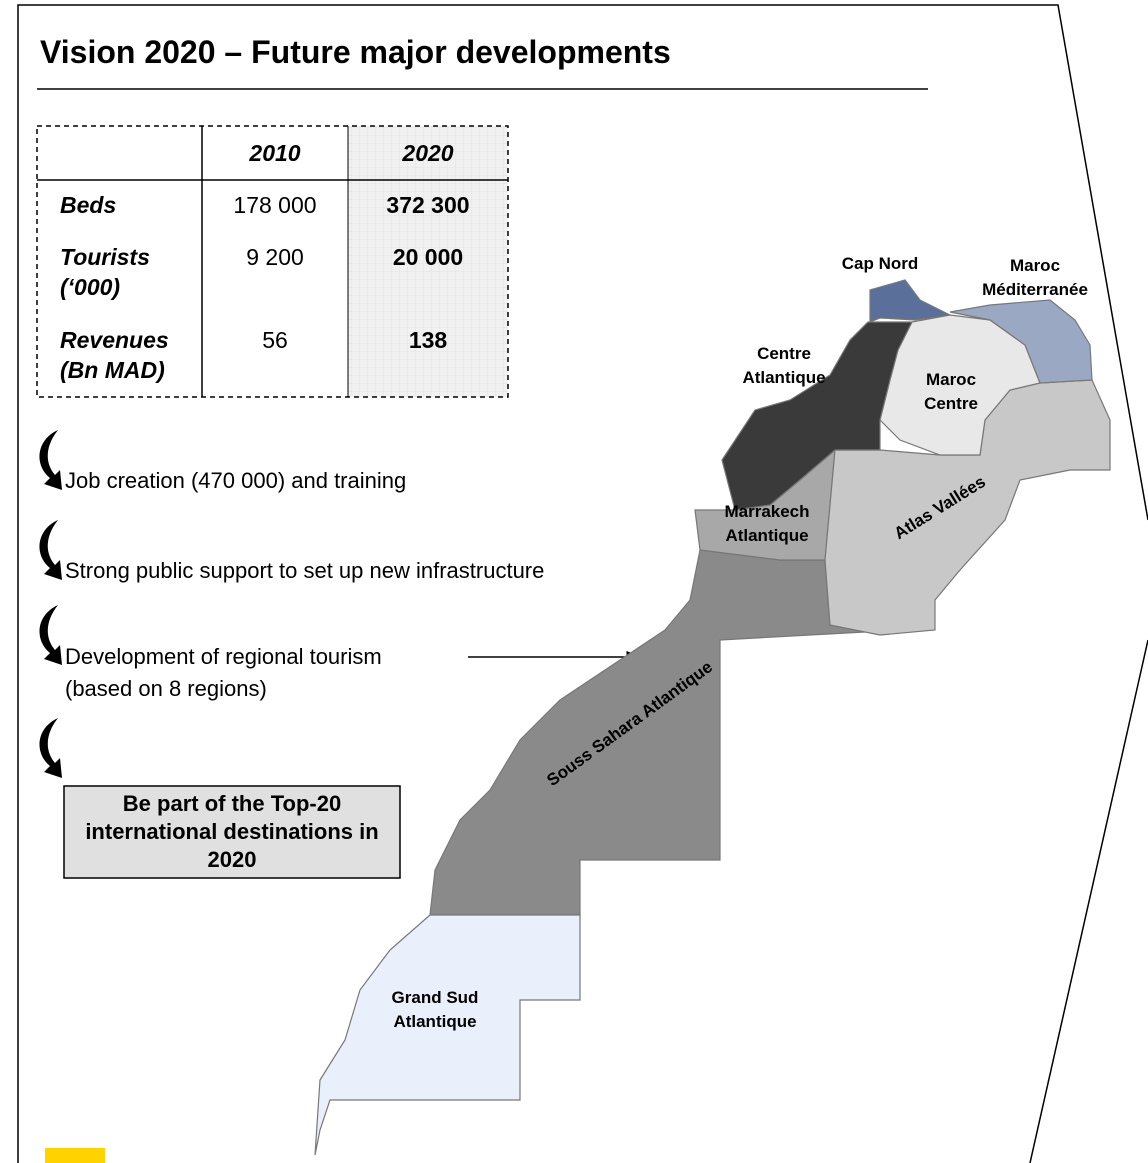 The image size is (1148, 1163). Describe the element at coordinates (75, 1155) in the screenshot. I see `accent-bar` at that location.